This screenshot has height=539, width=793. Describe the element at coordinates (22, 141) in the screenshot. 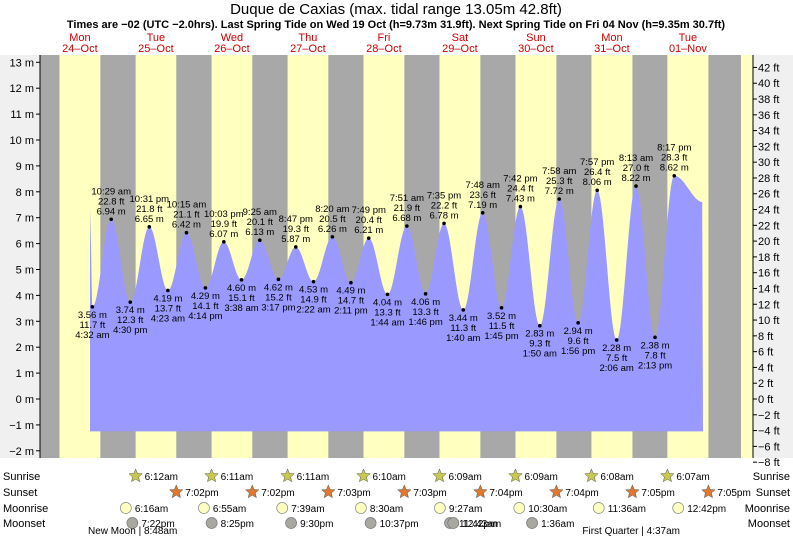

I see `left-tick-label: 10 m` at that location.